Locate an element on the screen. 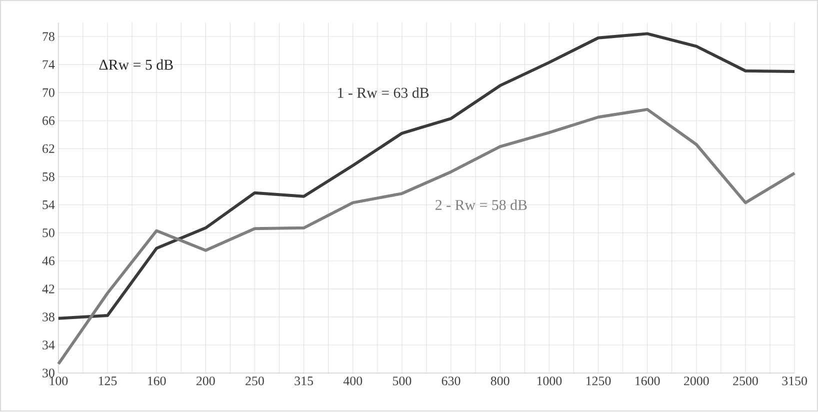 The width and height of the screenshot is (818, 412). y-tick-label: 70 is located at coordinates (48, 93).